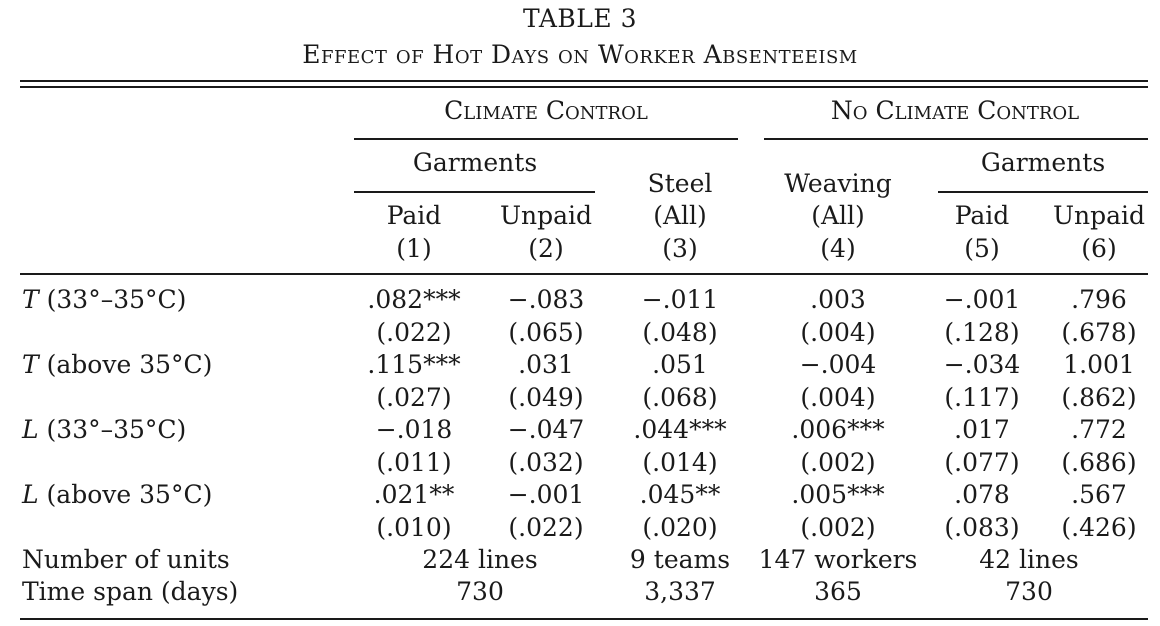 This screenshot has width=1160, height=626. I want to click on coefficient-cell: .045**, so click(680, 494).